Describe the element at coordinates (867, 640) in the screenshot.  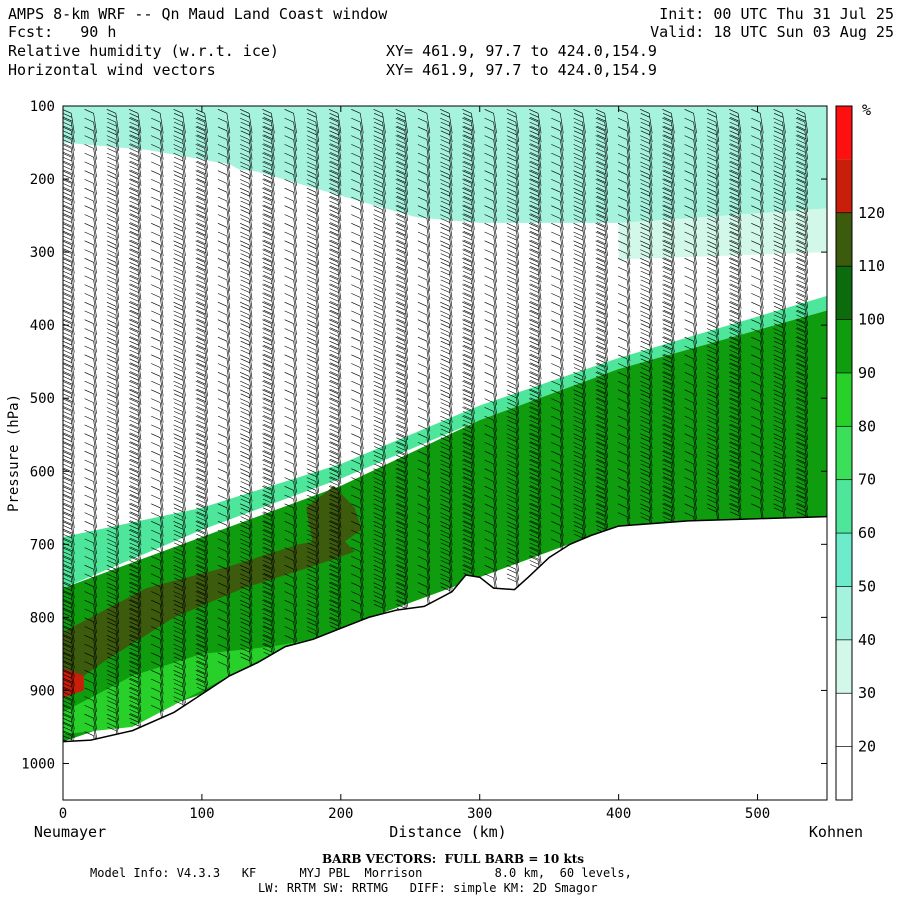
I see `colorbar-tick-label: 40` at that location.